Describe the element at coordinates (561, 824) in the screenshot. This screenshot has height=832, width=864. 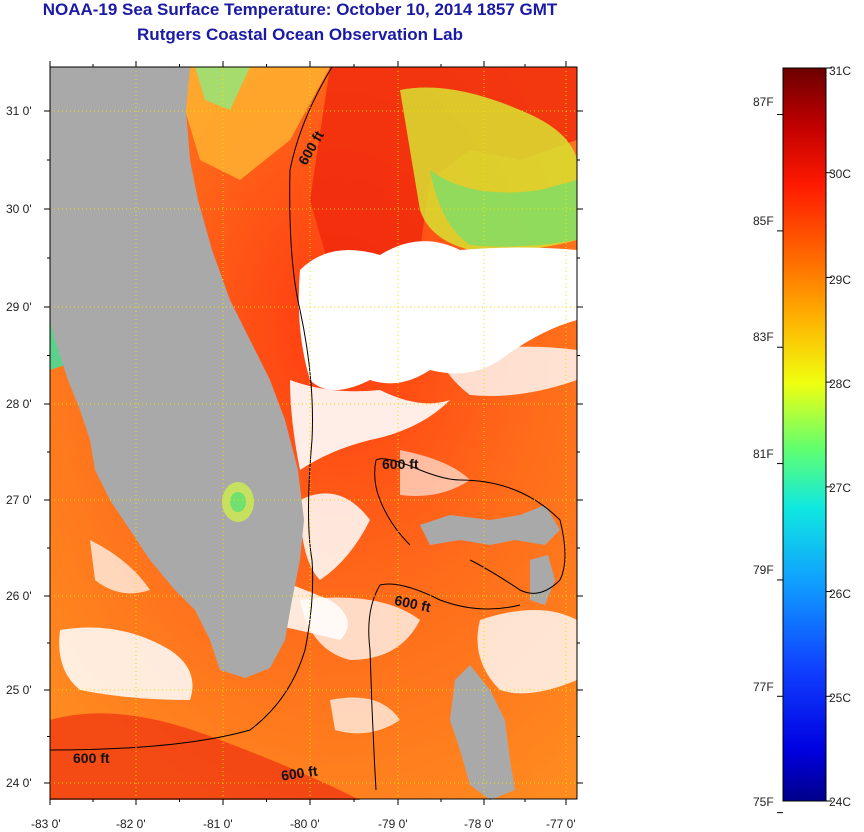
I see `lon-tick-label: -77 0'` at that location.